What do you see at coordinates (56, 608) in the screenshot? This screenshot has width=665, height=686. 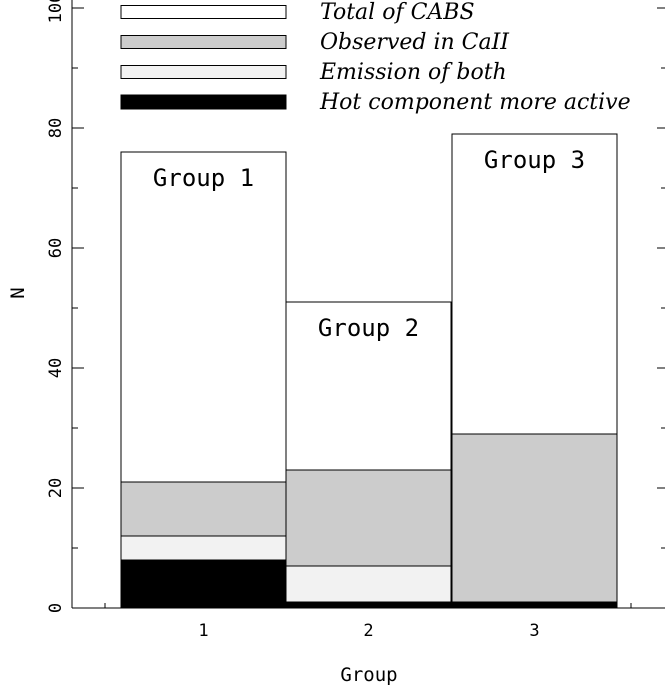 I see `y-tick-label-0: 0` at bounding box center [56, 608].